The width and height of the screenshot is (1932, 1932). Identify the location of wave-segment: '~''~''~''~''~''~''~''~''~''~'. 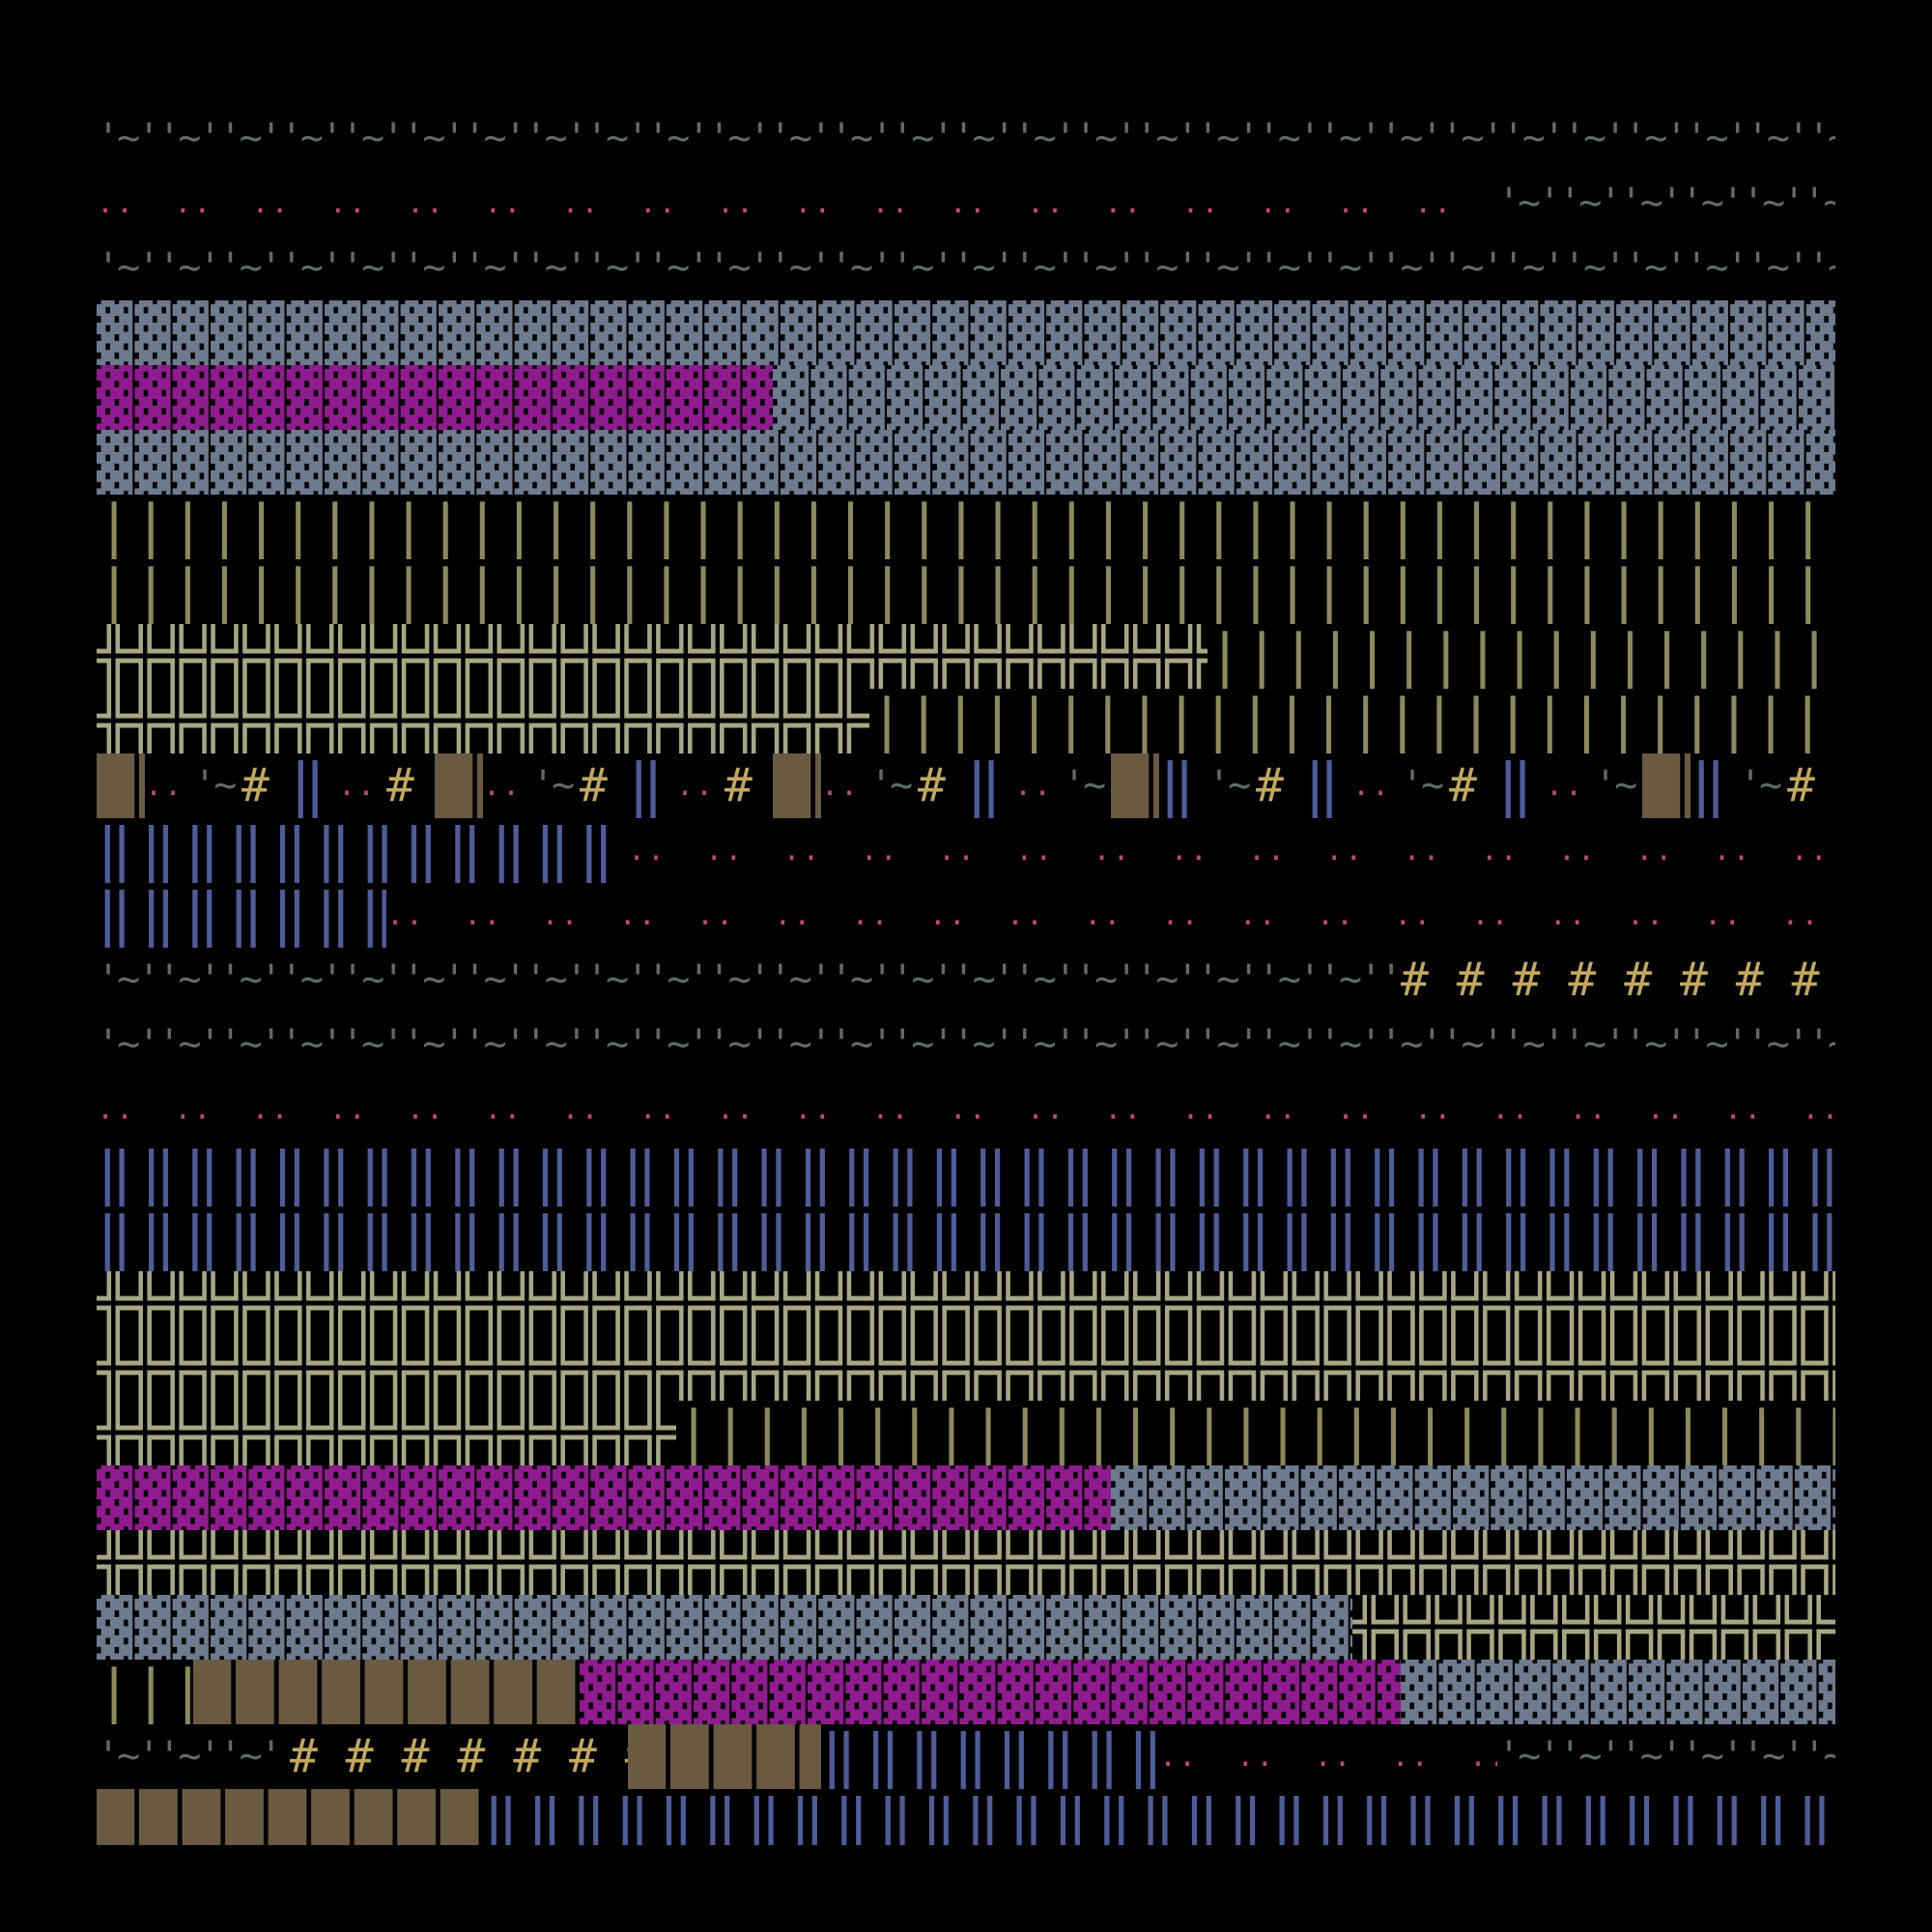
(193, 1756).